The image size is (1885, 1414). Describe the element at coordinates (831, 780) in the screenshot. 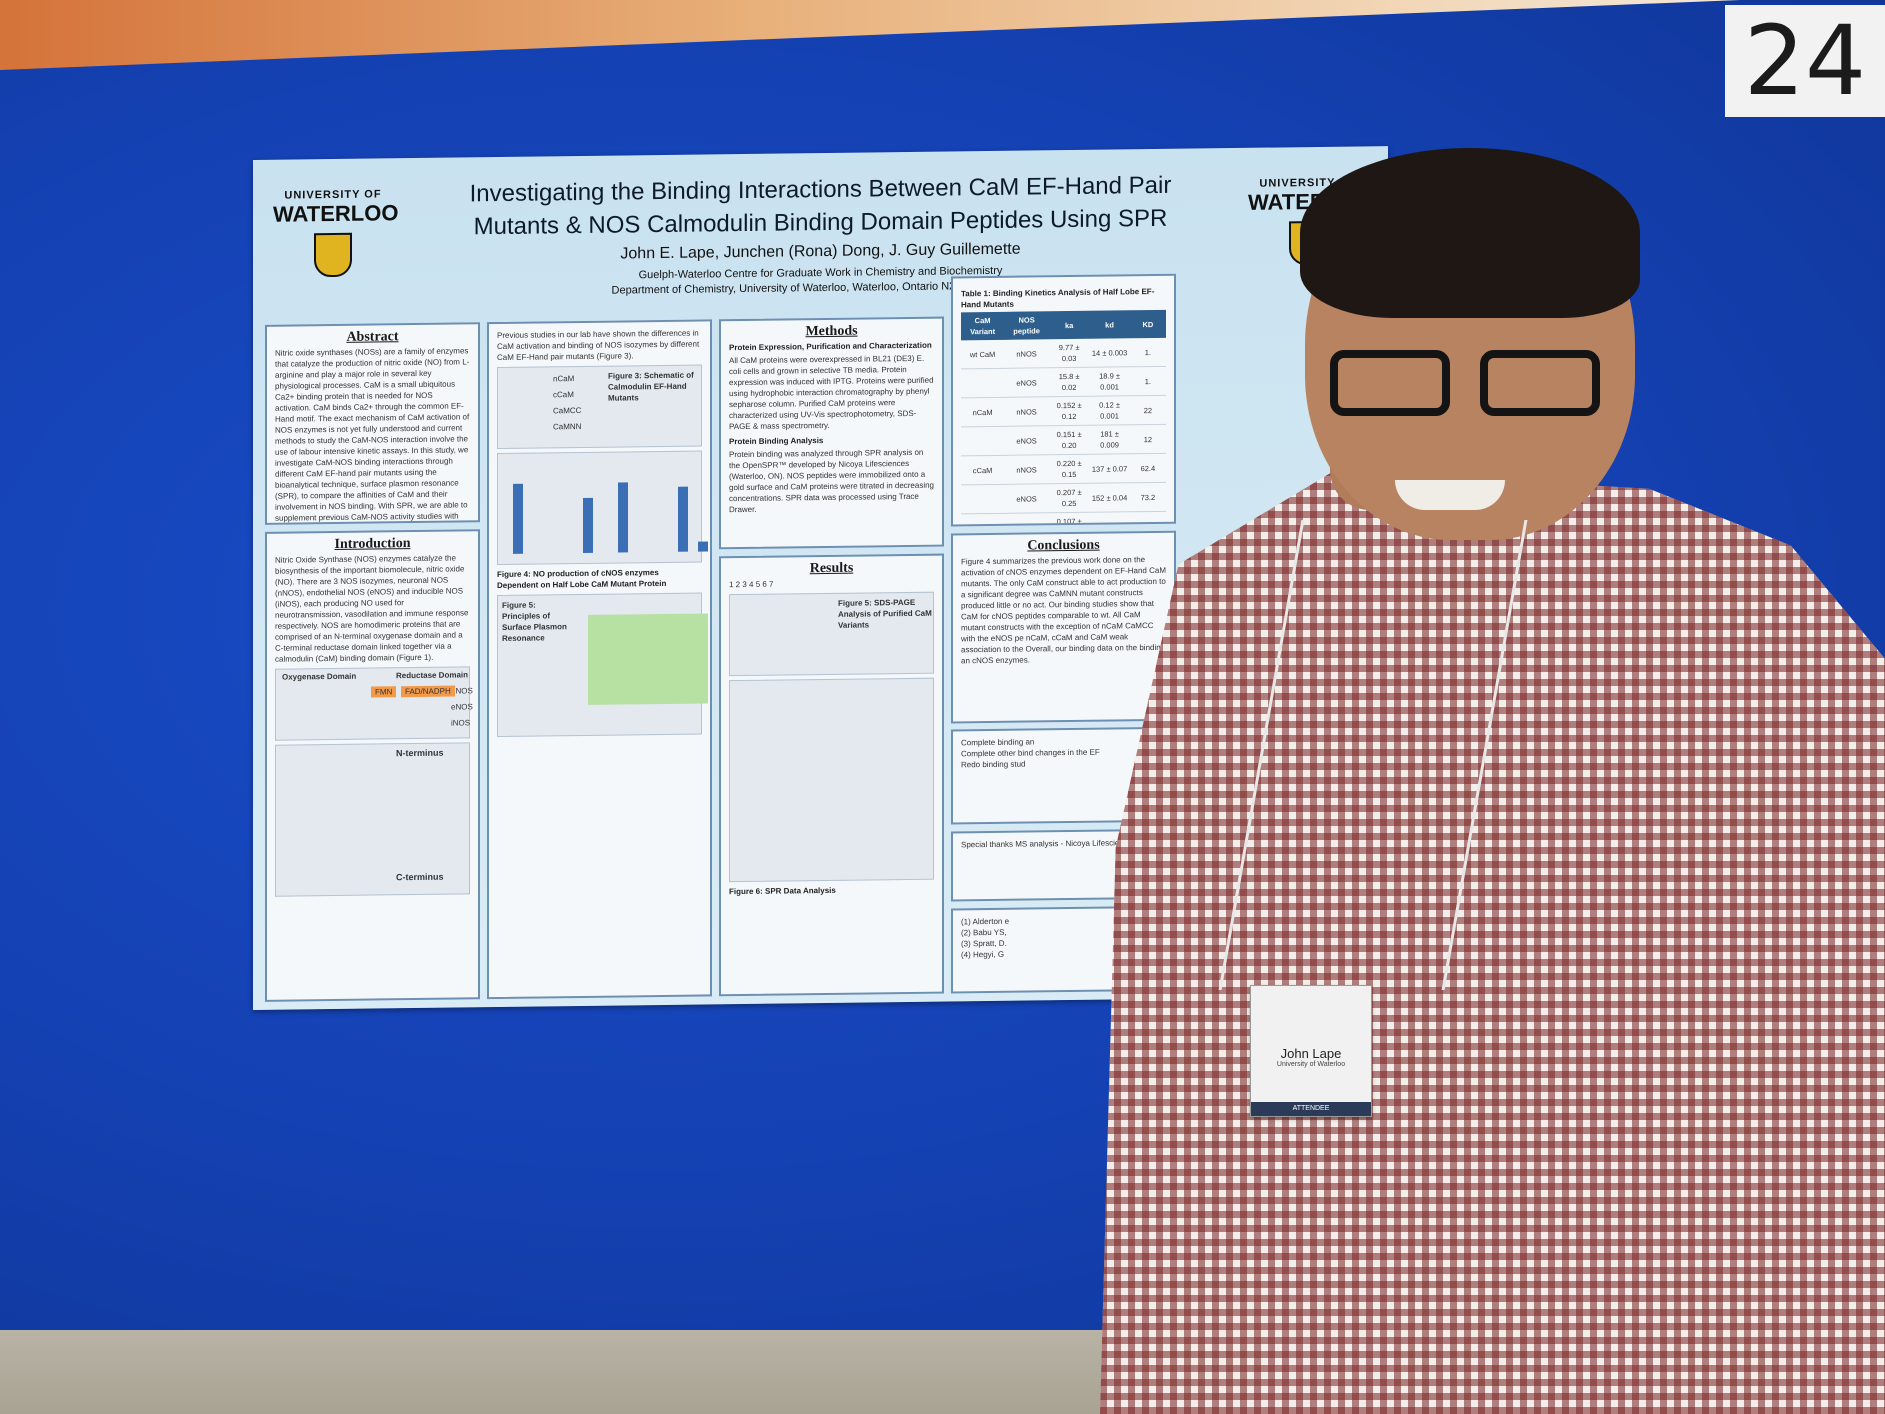

I see `spr-sensorgrams` at that location.